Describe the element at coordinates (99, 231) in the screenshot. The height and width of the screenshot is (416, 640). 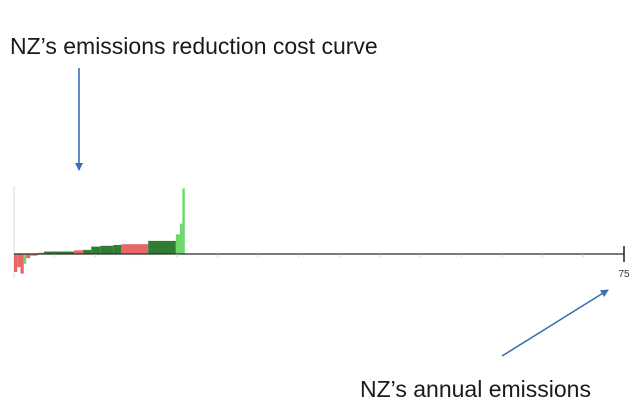
I see `bars-group` at that location.